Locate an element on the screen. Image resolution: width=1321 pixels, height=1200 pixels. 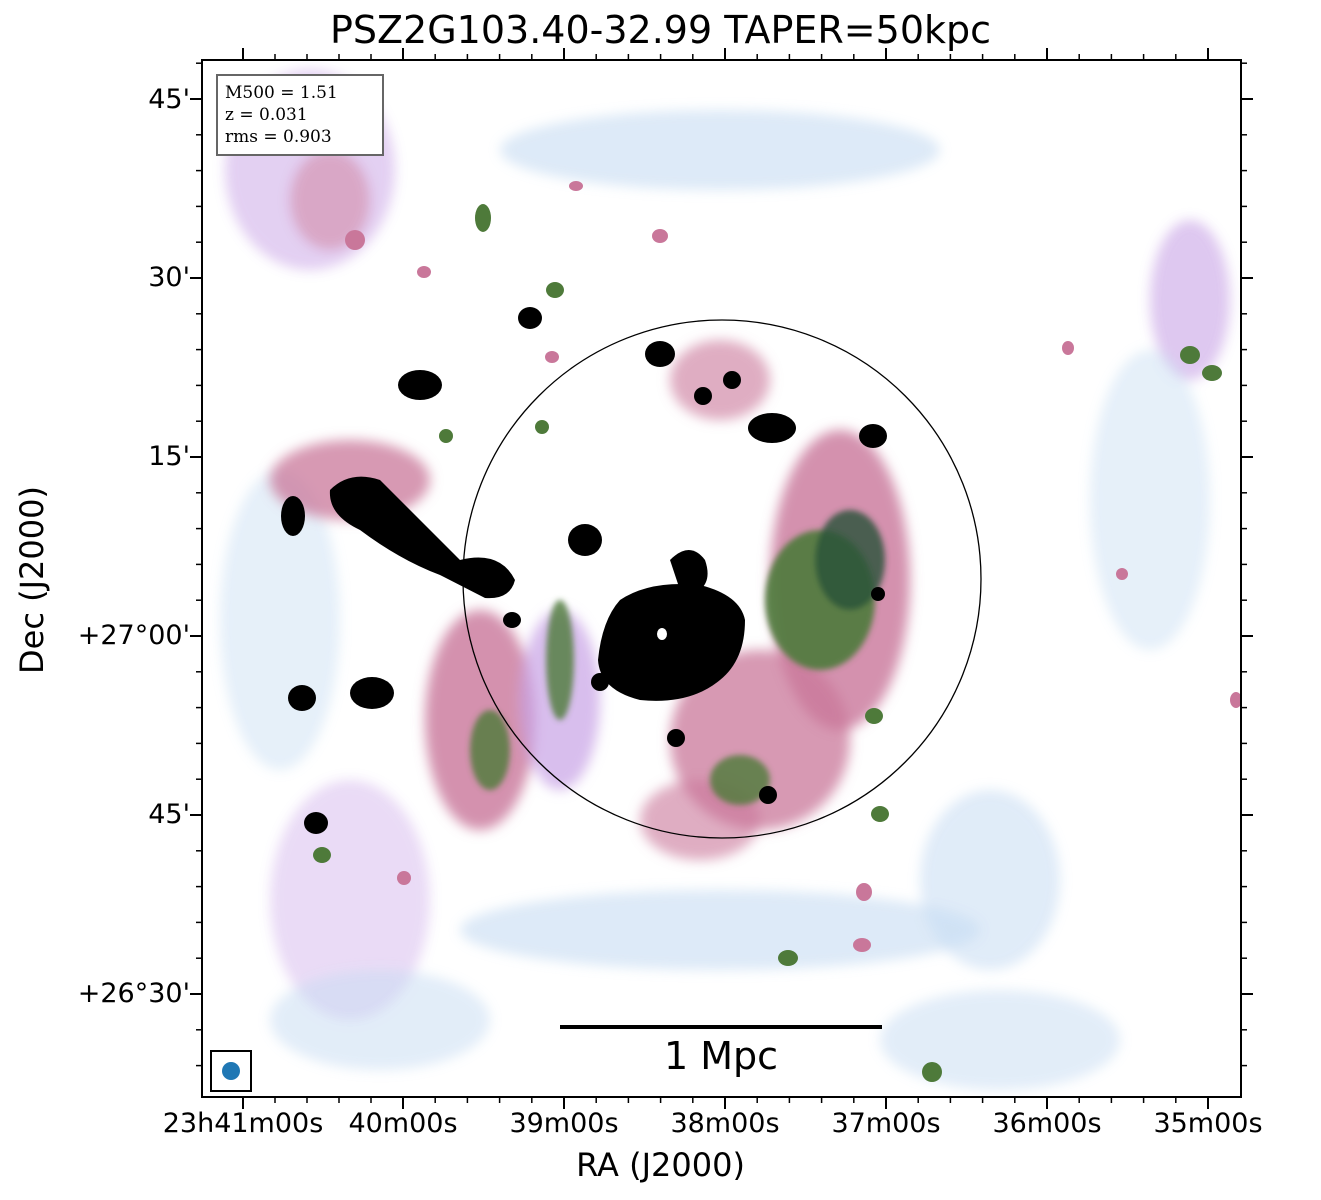
redshift-text: z = 0.031 is located at coordinates (266, 115).